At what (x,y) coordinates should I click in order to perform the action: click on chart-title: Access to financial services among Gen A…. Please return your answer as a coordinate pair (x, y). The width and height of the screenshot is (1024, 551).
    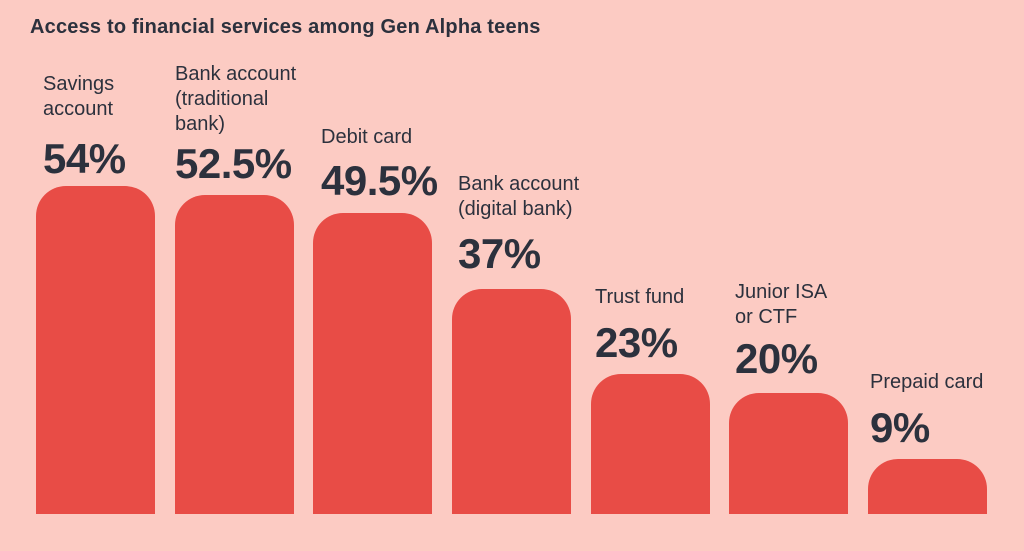
    Looking at the image, I should click on (285, 27).